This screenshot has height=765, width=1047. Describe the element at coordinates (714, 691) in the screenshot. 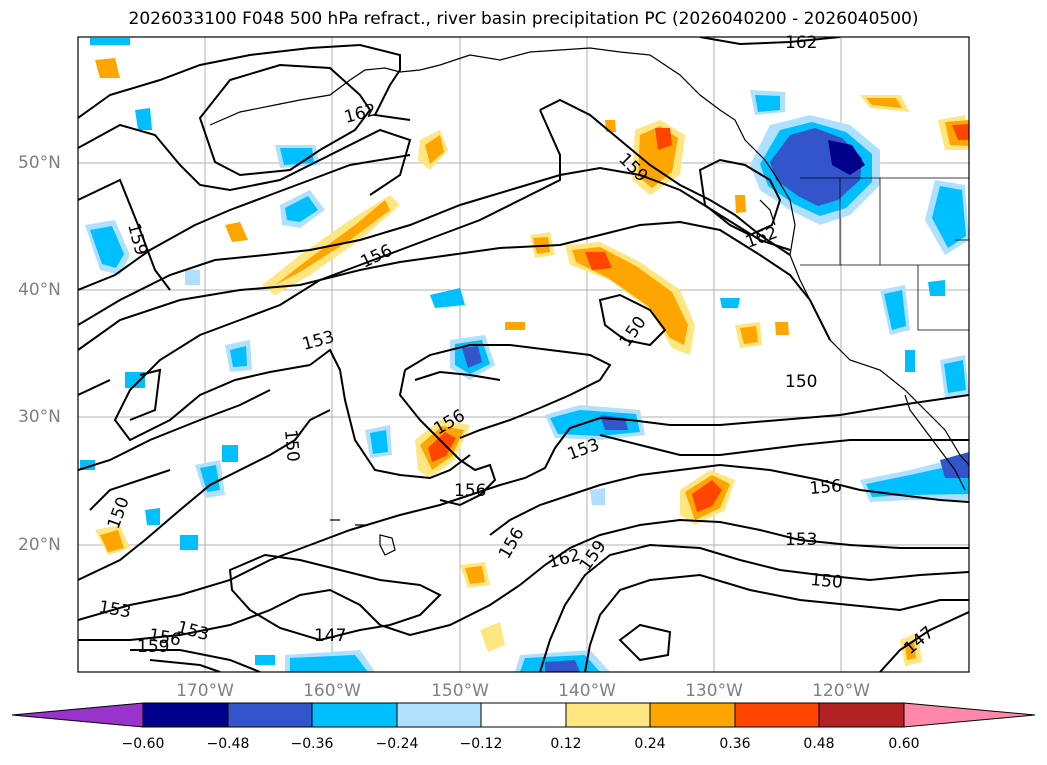

I see `lon-label: 130°W` at that location.